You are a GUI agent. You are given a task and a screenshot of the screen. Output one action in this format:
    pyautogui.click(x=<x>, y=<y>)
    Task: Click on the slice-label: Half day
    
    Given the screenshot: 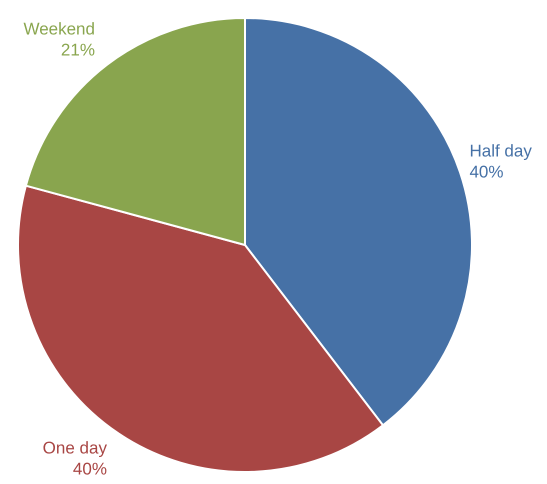 What is the action you would take?
    pyautogui.click(x=500, y=150)
    